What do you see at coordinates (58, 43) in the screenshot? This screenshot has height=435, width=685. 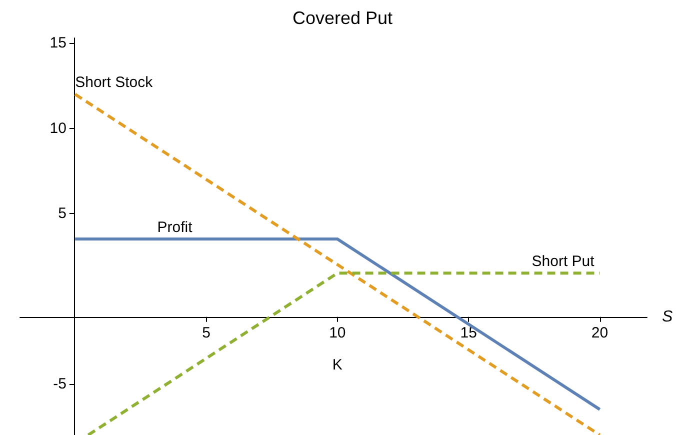 I see `y-tick-label: 15` at bounding box center [58, 43].